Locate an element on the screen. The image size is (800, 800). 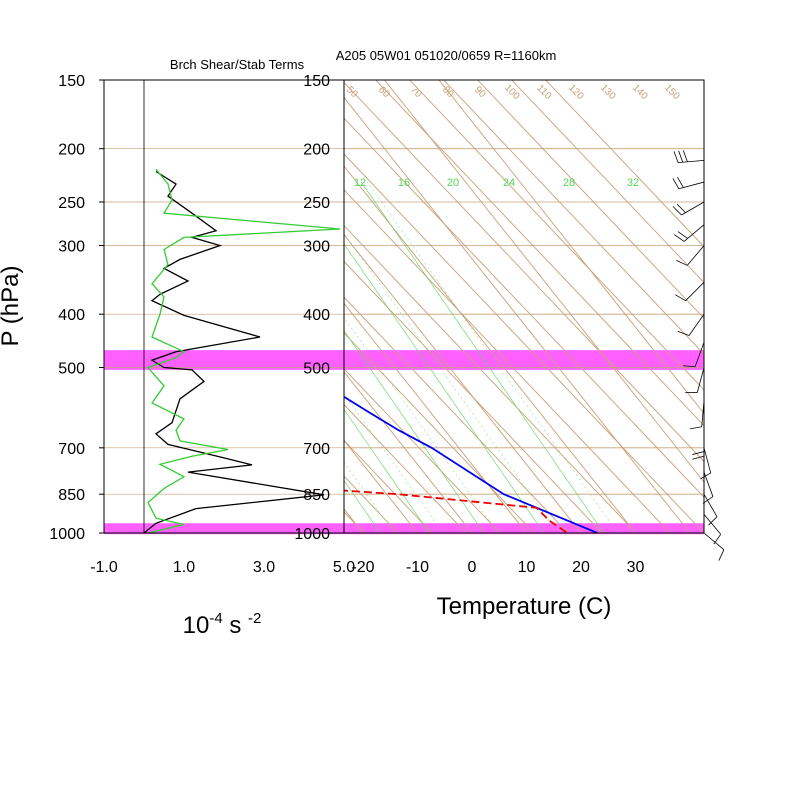
skewt-y-tick-label: 700 is located at coordinates (316, 449).